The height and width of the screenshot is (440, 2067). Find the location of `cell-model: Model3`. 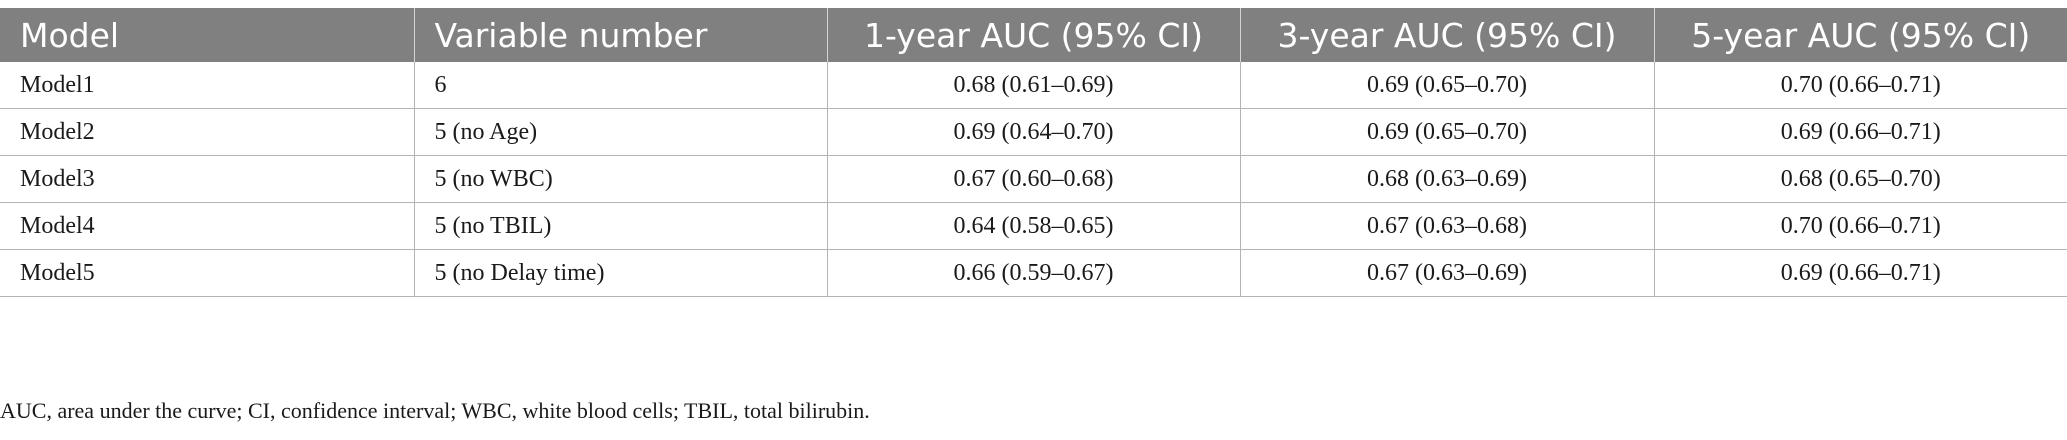

cell-model: Model3 is located at coordinates (207, 179).